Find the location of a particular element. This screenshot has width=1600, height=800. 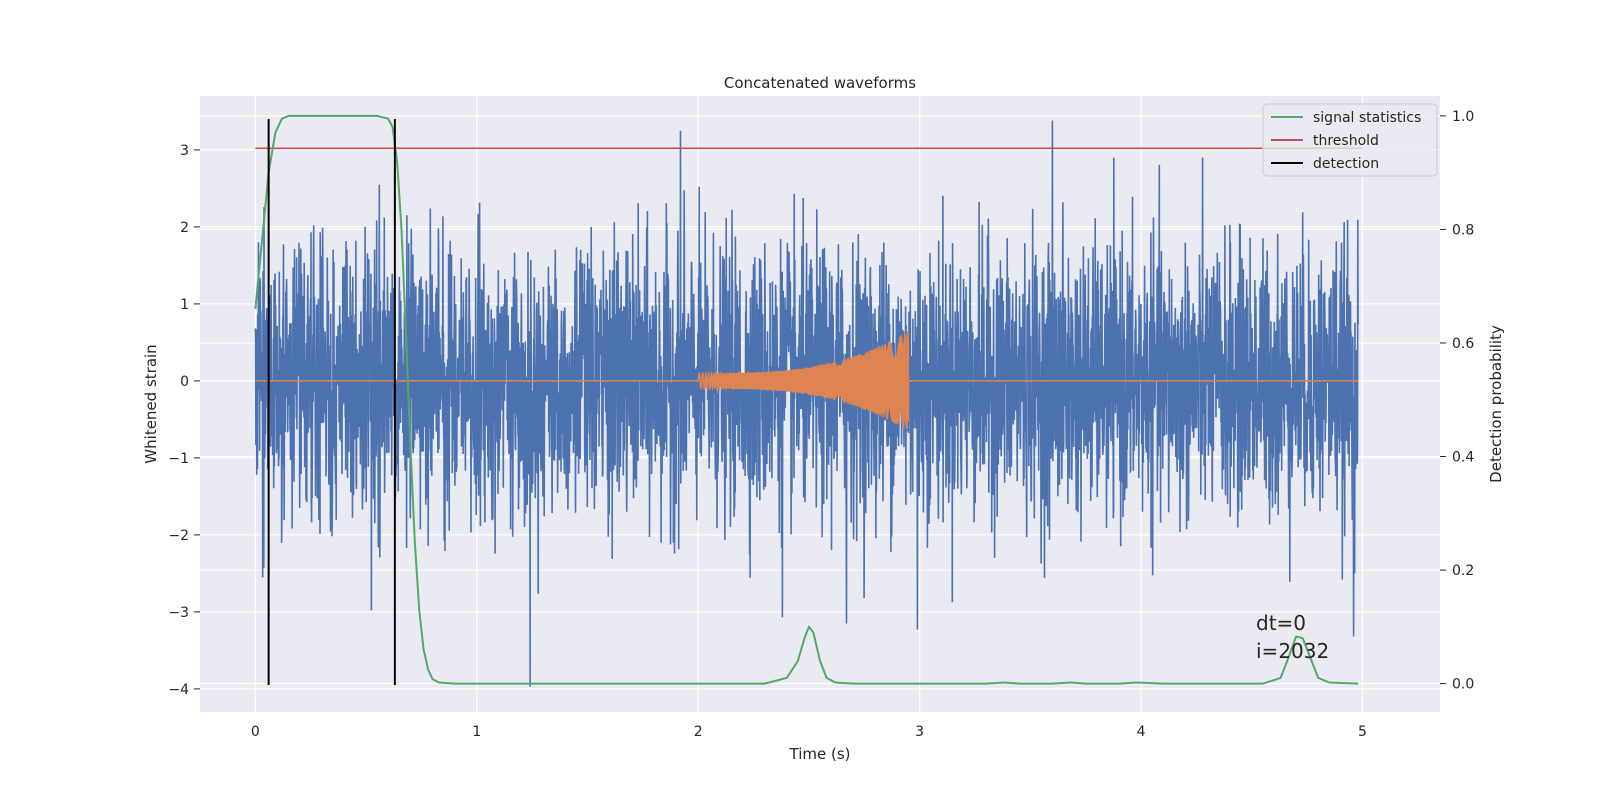

y-tick-label-6: 2 is located at coordinates (184, 228).